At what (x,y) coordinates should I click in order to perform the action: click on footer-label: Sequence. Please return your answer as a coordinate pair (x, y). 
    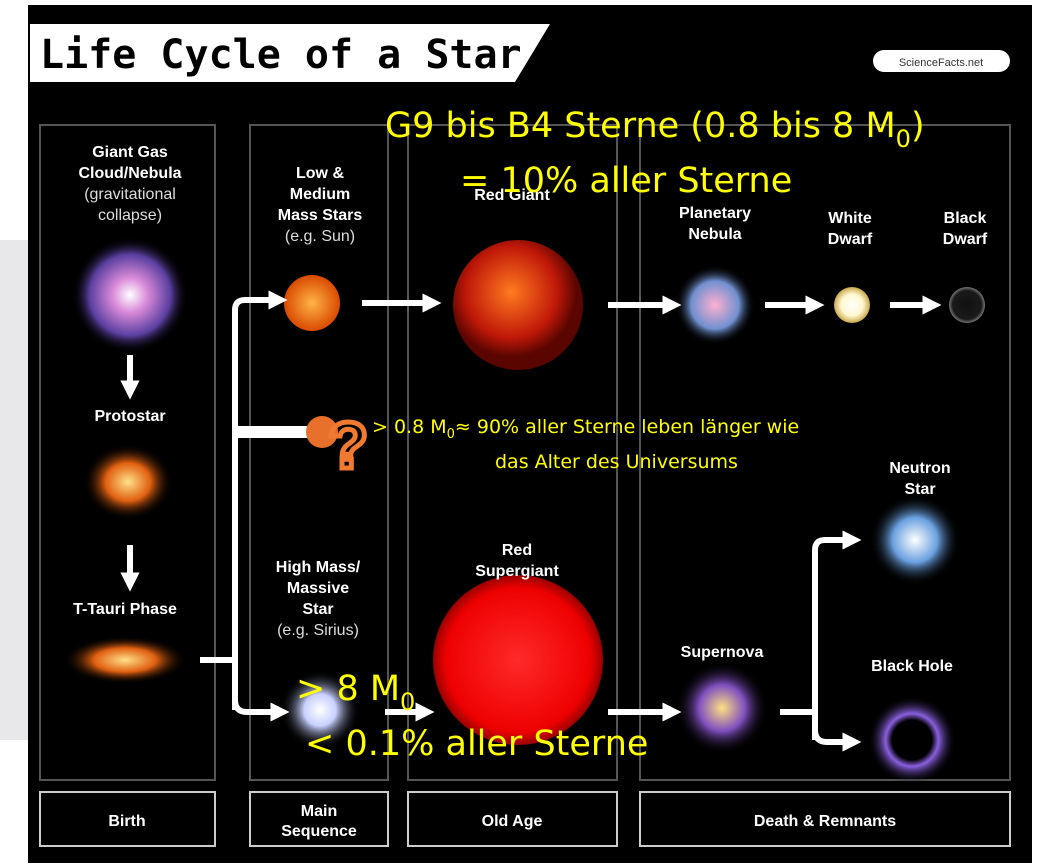
    Looking at the image, I should click on (319, 831).